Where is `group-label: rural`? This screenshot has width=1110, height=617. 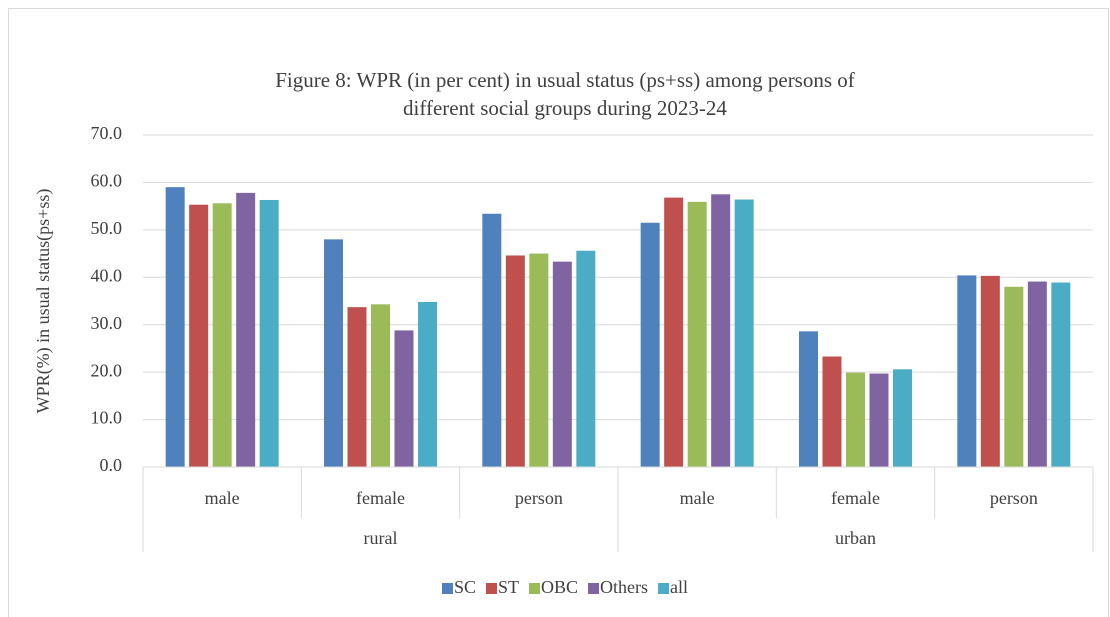 group-label: rural is located at coordinates (381, 538).